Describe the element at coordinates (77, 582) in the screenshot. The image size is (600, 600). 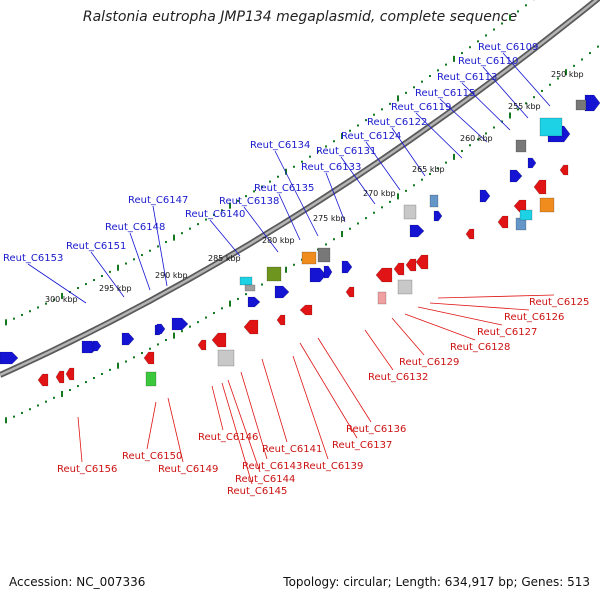
I see `accession-text: Accession: NC_007336` at that location.